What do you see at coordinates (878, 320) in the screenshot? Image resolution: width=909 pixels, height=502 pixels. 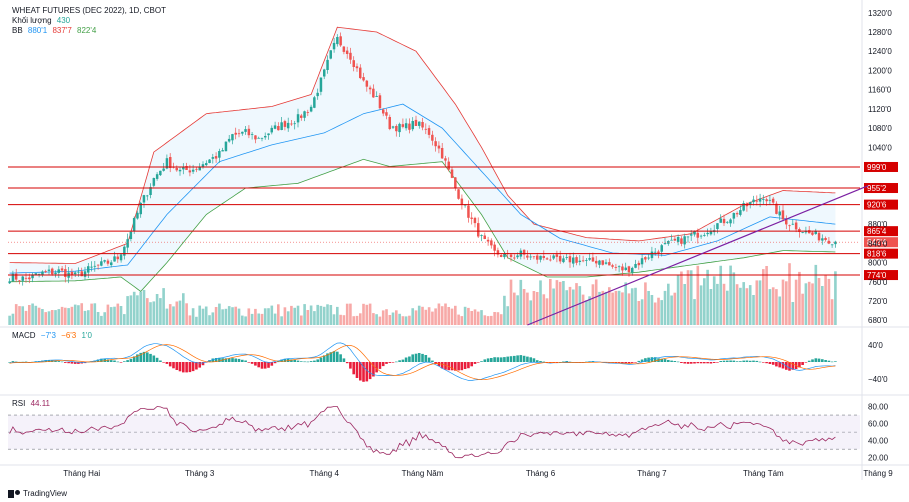 I see `price-axis-tick-label: 680'0` at bounding box center [878, 320].